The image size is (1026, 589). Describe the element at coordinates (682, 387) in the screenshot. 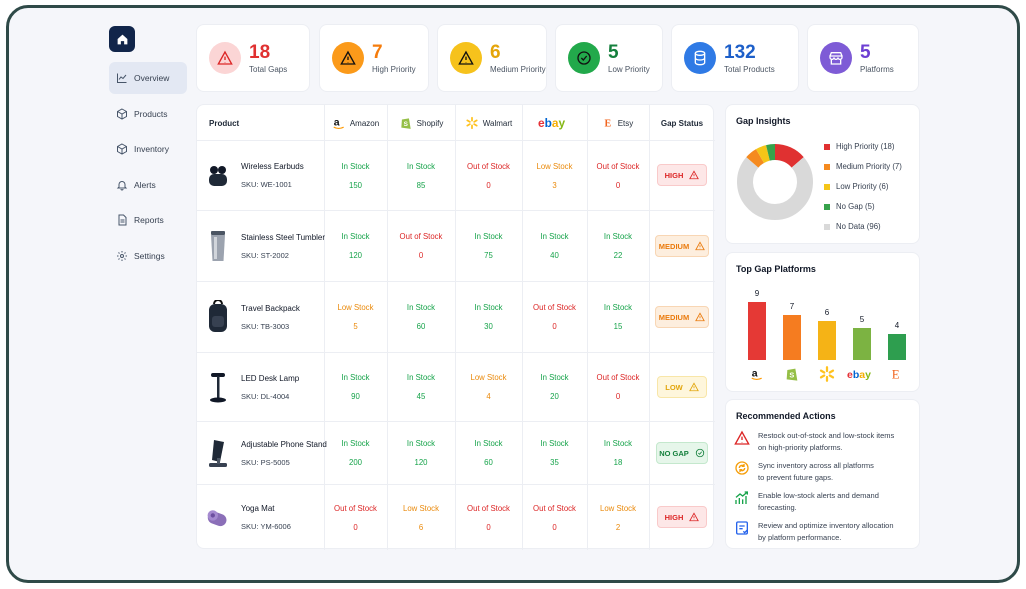

I see `gap-status-badge: LOW` at that location.